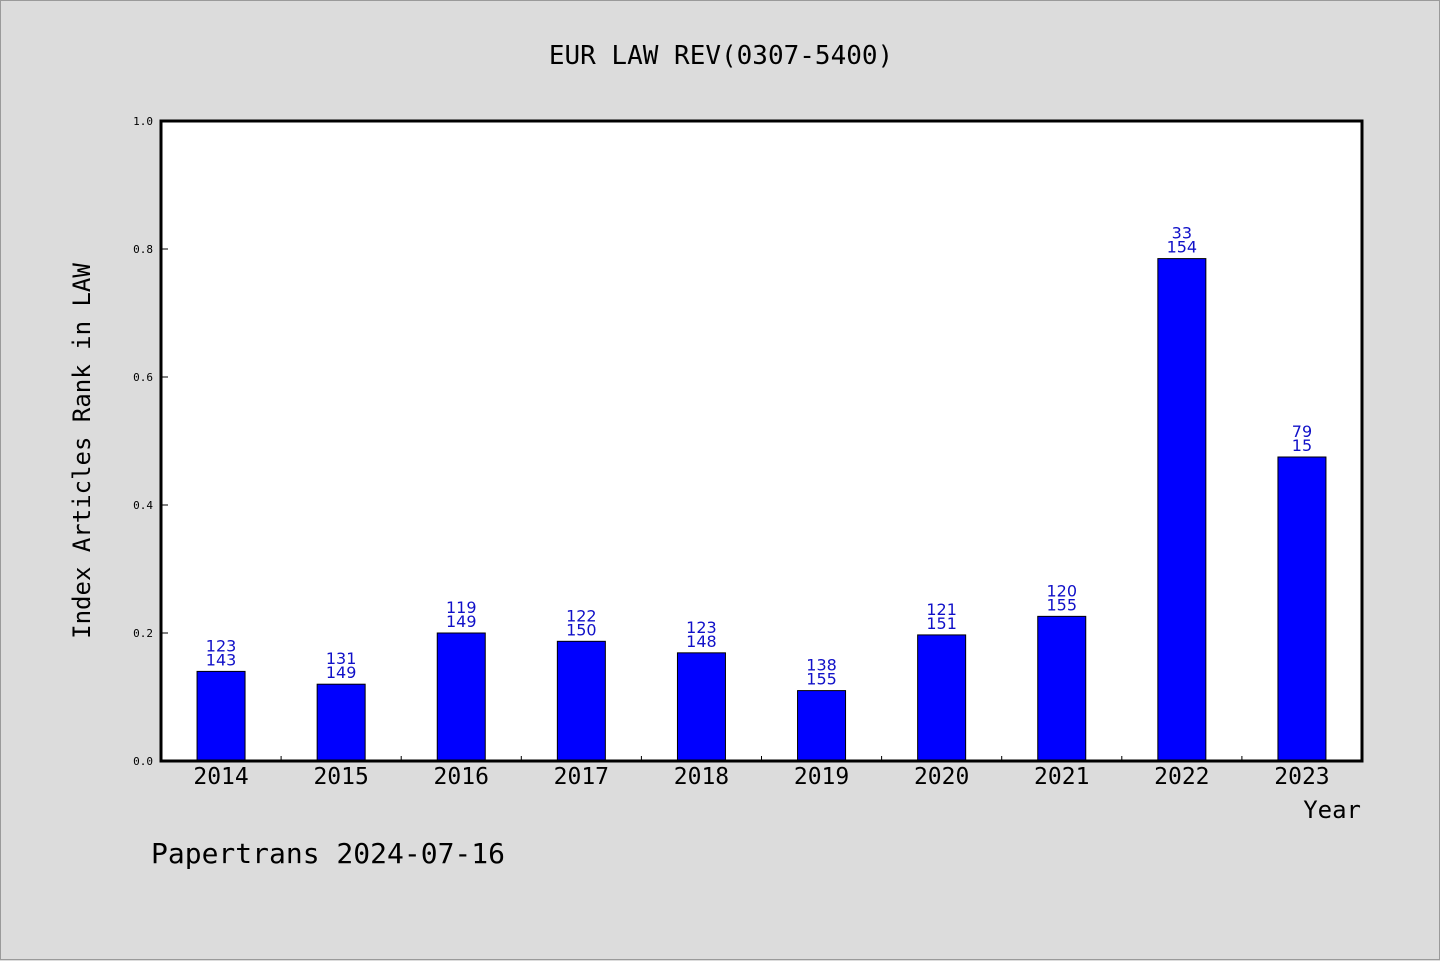 Image resolution: width=1440 pixels, height=961 pixels. I want to click on bar-2015, so click(341, 722).